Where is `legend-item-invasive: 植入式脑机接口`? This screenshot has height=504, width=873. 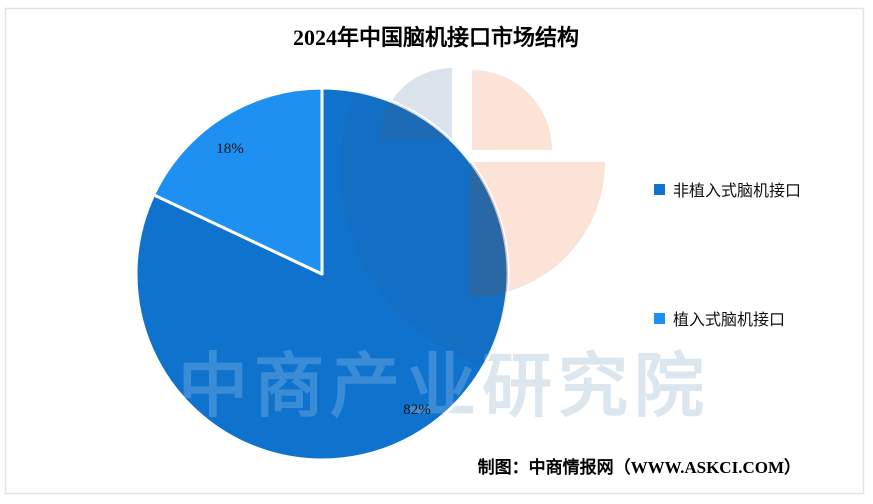
legend-item-invasive: 植入式脑机接口 is located at coordinates (719, 320).